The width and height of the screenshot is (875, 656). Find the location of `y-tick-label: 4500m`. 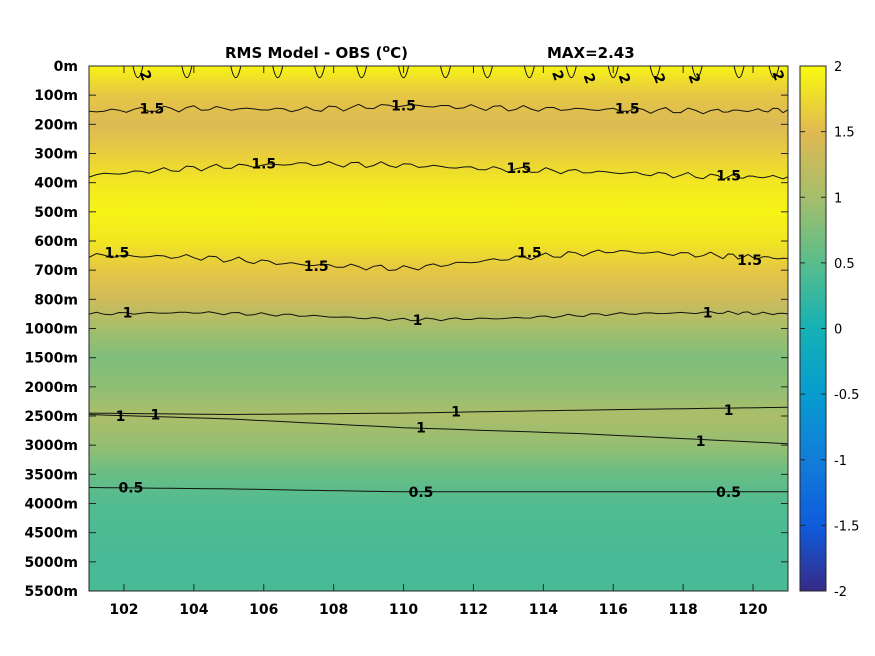

y-tick-label: 4500m is located at coordinates (51, 534).